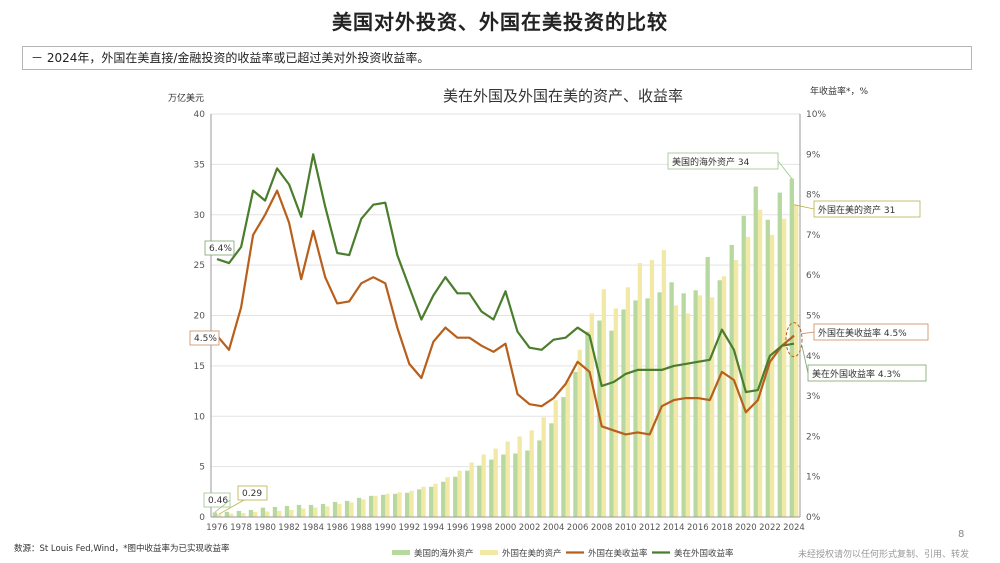 The width and height of the screenshot is (1000, 563). What do you see at coordinates (862, 333) in the screenshot?
I see `annotation-foreign-yield-end: 外国在美收益率 4.5%` at bounding box center [862, 333].